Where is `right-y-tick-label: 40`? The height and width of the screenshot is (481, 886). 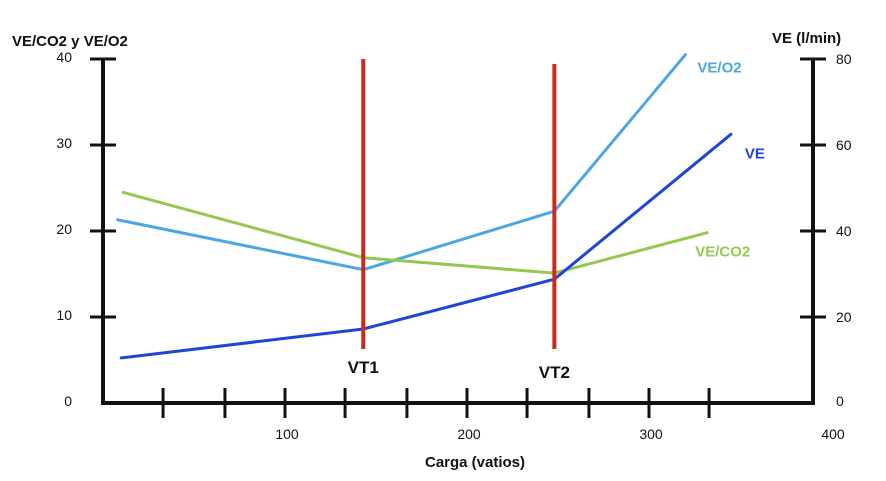
right-y-tick-label: 40 is located at coordinates (844, 231).